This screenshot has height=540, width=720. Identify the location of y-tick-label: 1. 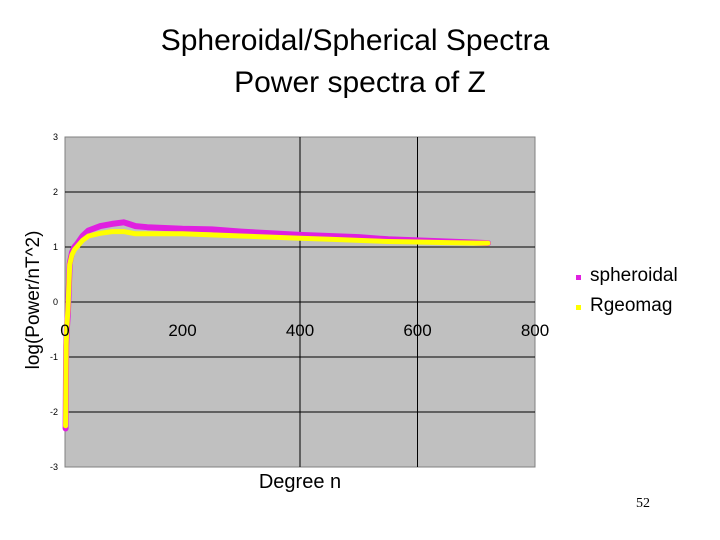
(55, 247).